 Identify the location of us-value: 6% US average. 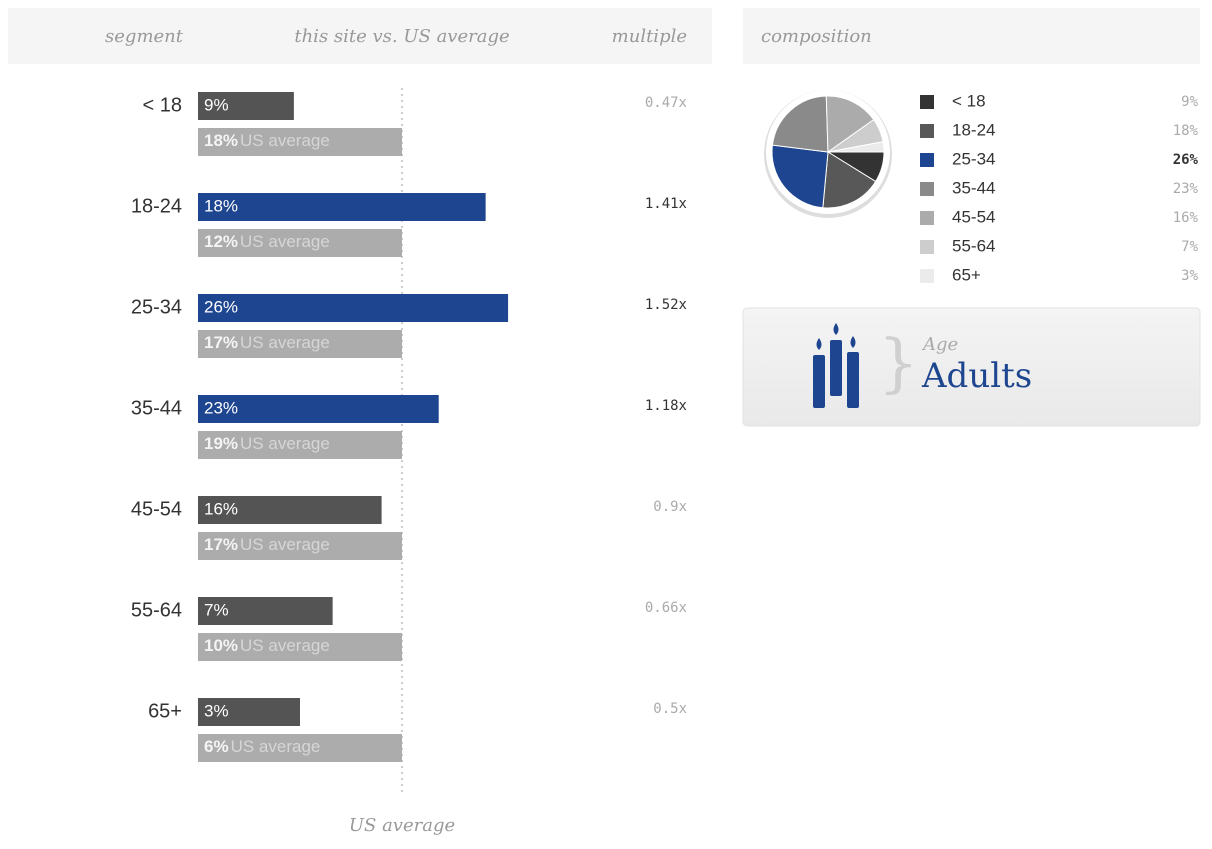
(262, 746).